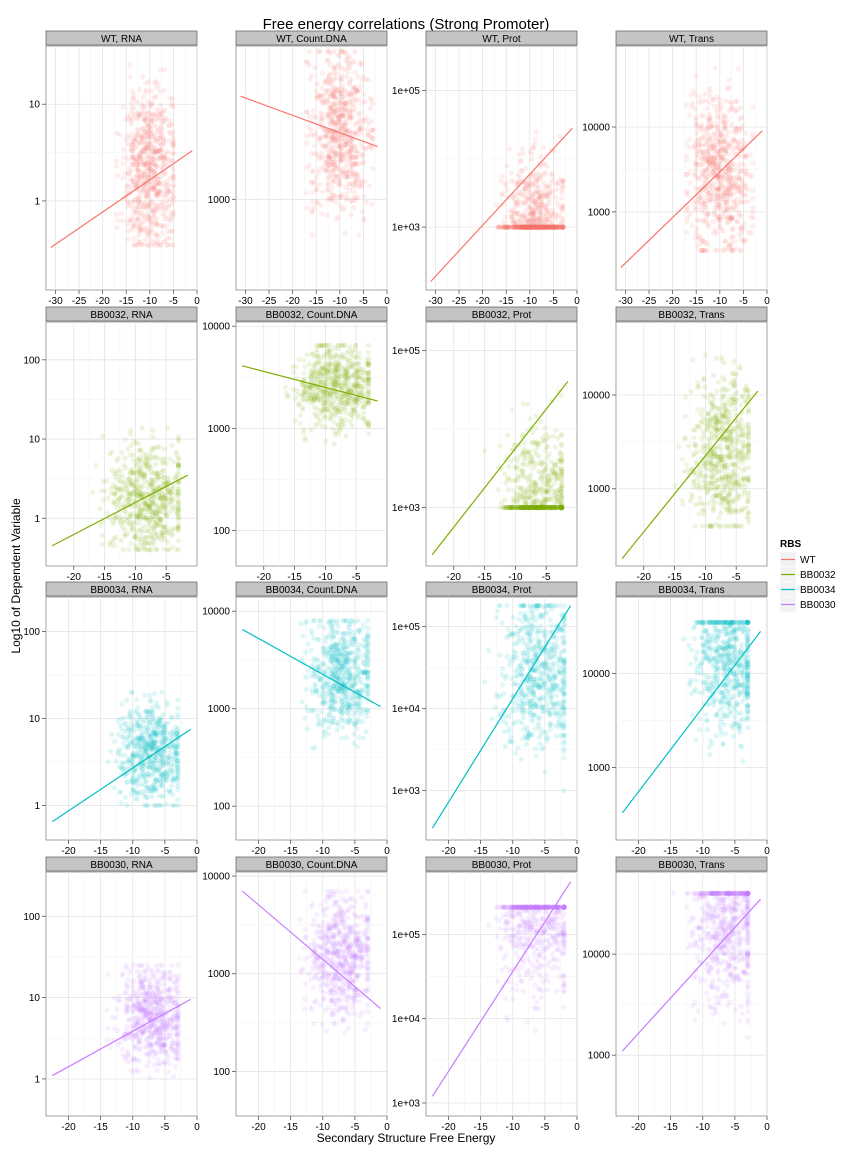 This screenshot has width=864, height=1152. What do you see at coordinates (406, 1138) in the screenshot?
I see `x-axis-title: Secondary Structure Free Energy` at bounding box center [406, 1138].